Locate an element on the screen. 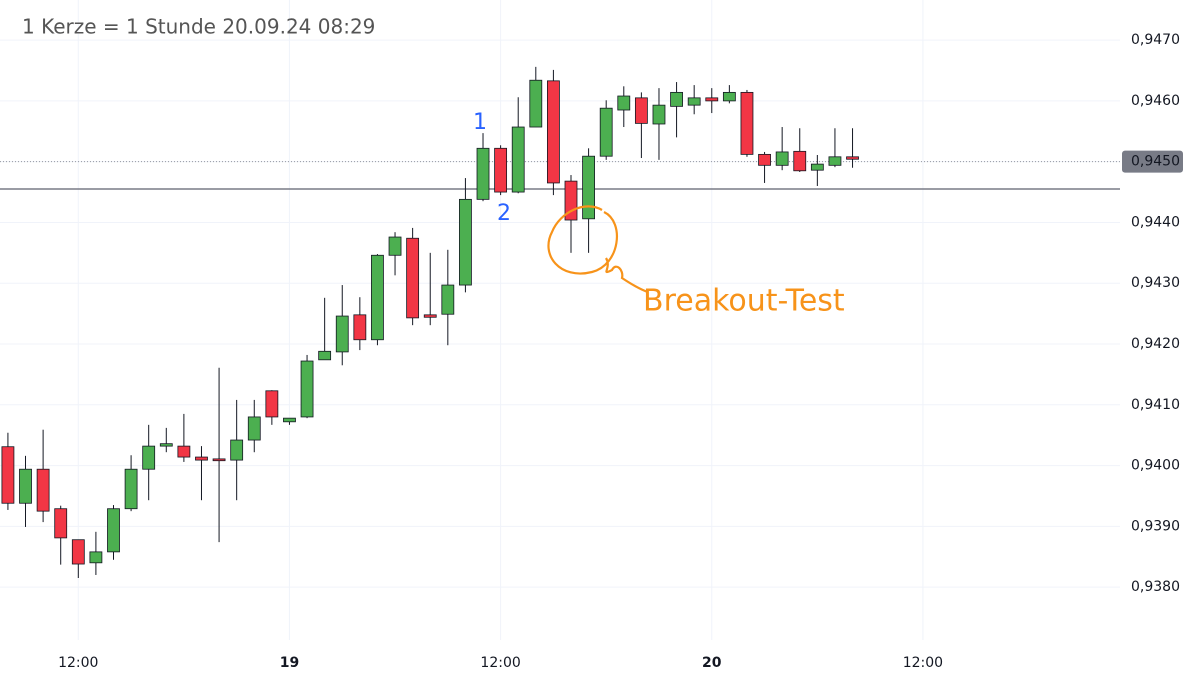 The height and width of the screenshot is (674, 1183). y-tick-label: 0,9410 is located at coordinates (1155, 405).